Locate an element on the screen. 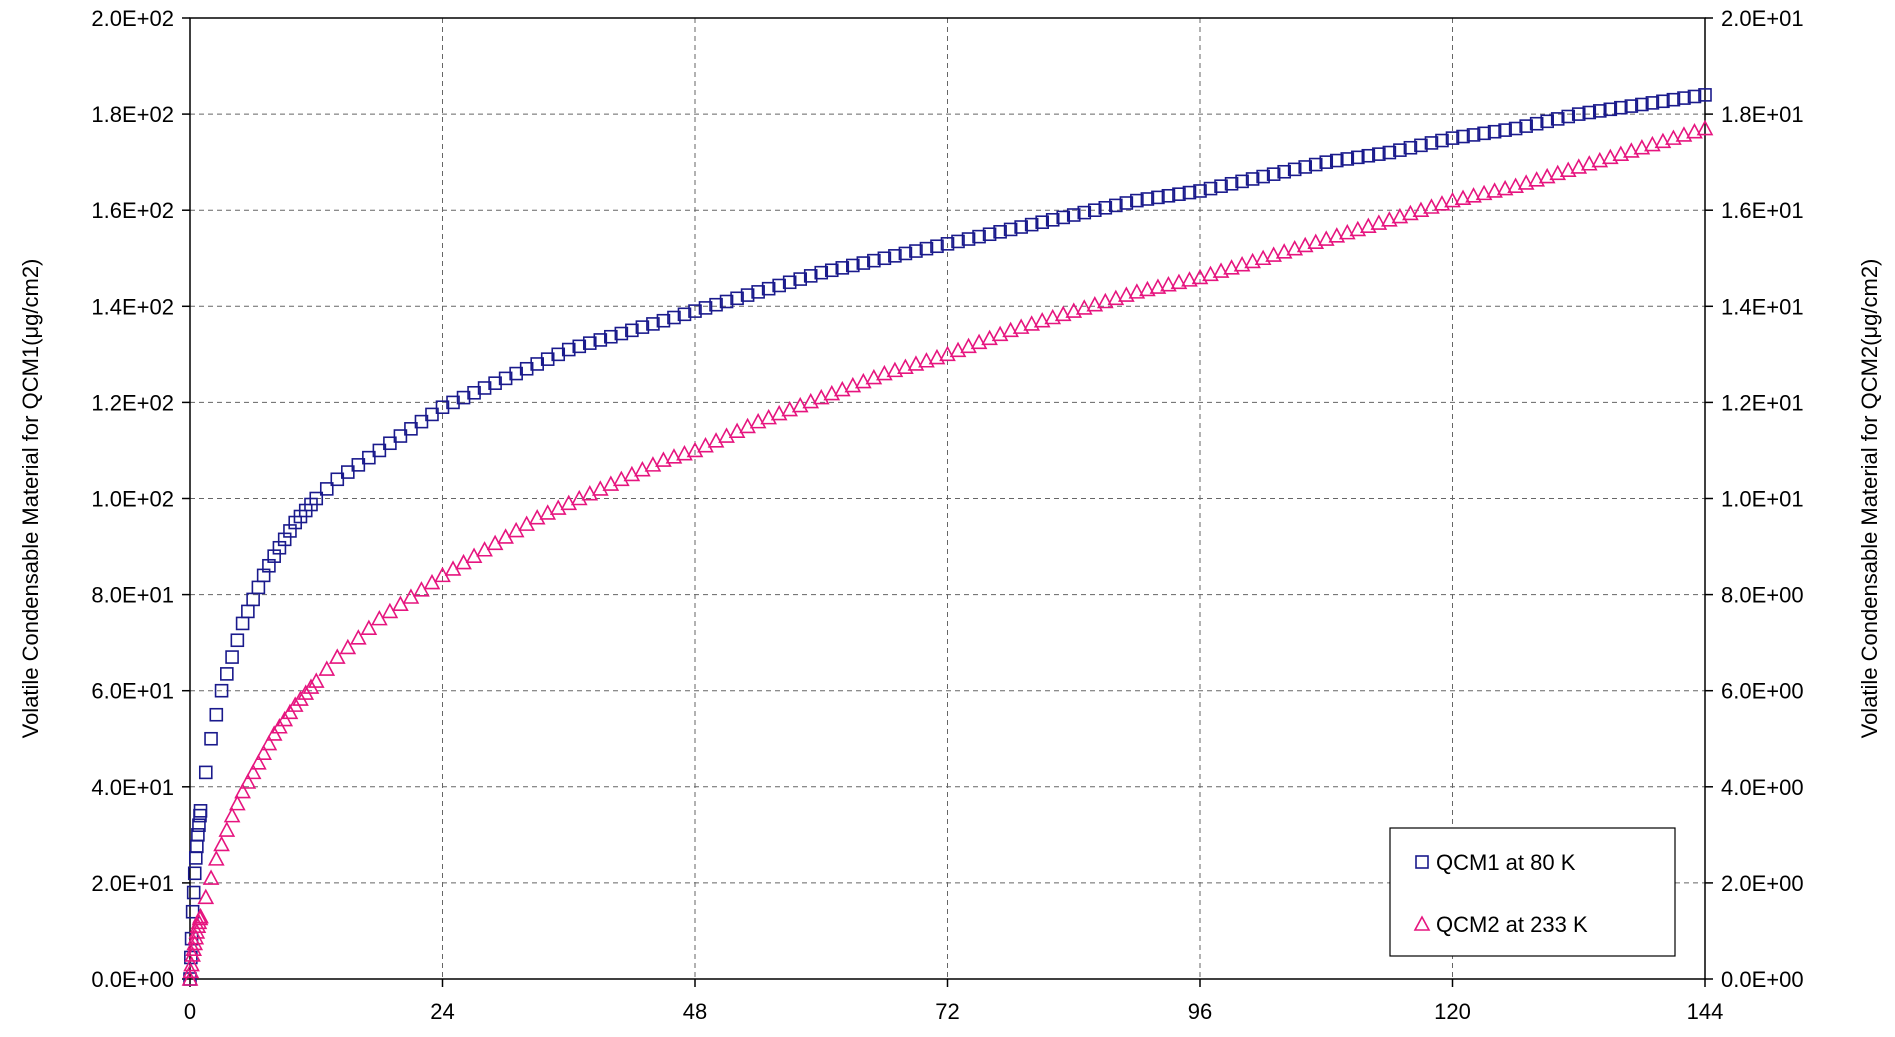  y-tick-label-right: 0.0E+00 is located at coordinates (1762, 979).